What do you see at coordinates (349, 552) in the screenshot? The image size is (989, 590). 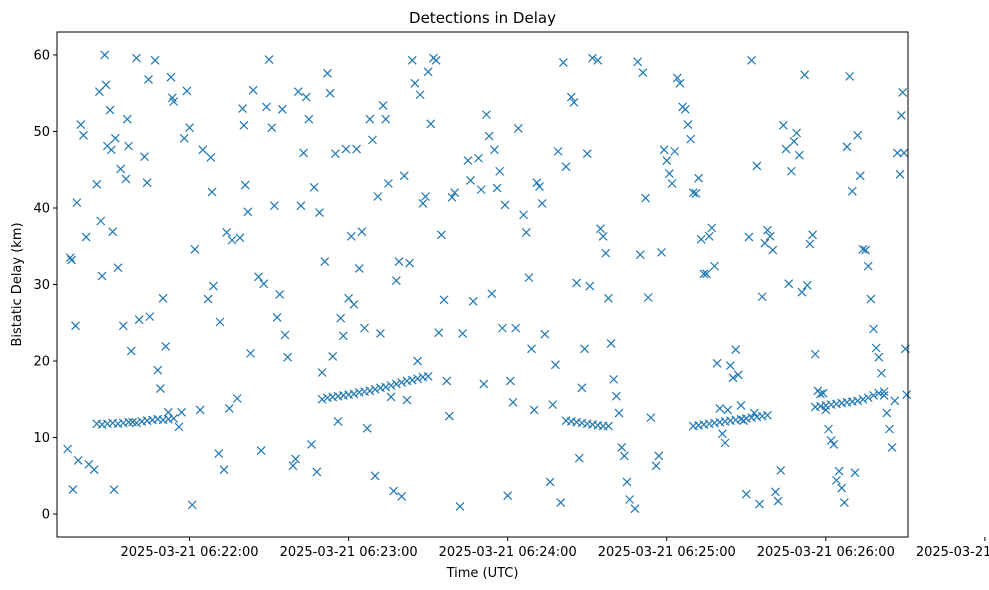 I see `x-tick-label: 2025-03-21 06:23:00` at bounding box center [349, 552].